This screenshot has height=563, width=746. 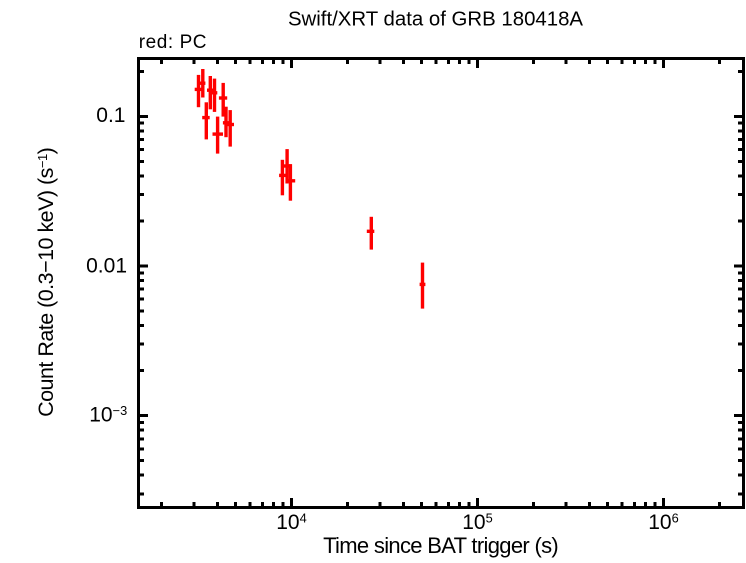 What do you see at coordinates (435, 20) in the screenshot?
I see `svg-text: Swift/XRT data of GRB 180418A` at bounding box center [435, 20].